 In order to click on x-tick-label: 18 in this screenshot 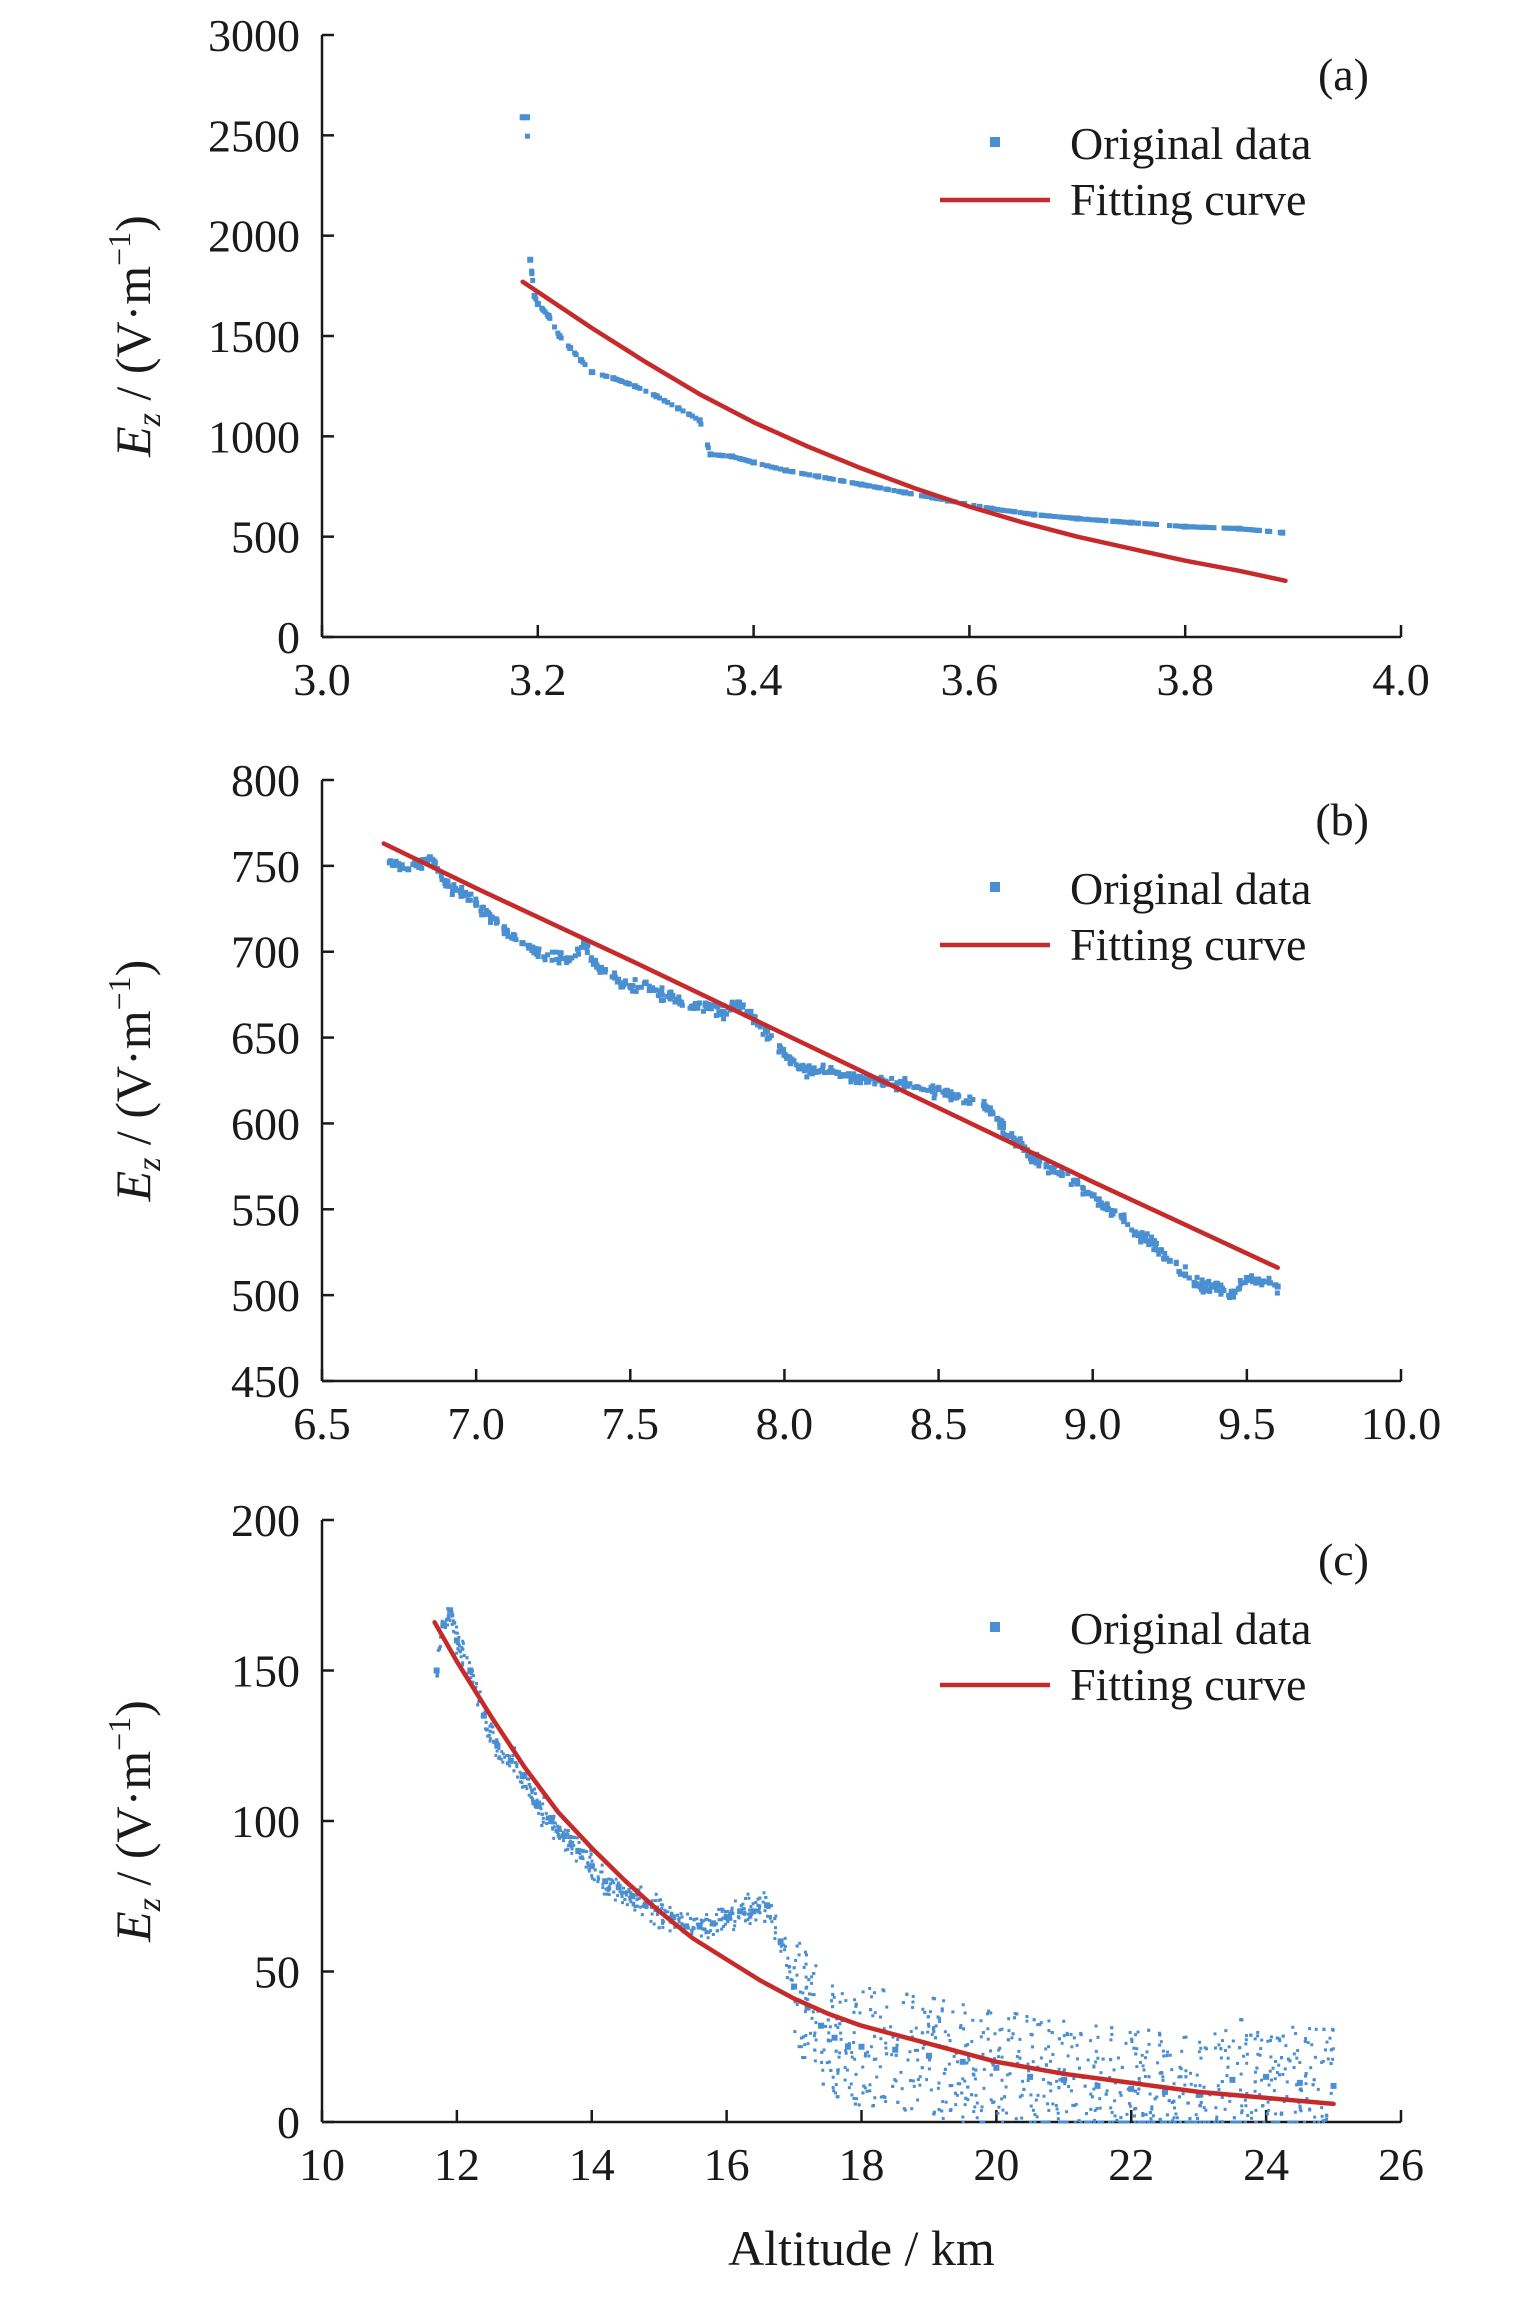, I will do `click(862, 2164)`.